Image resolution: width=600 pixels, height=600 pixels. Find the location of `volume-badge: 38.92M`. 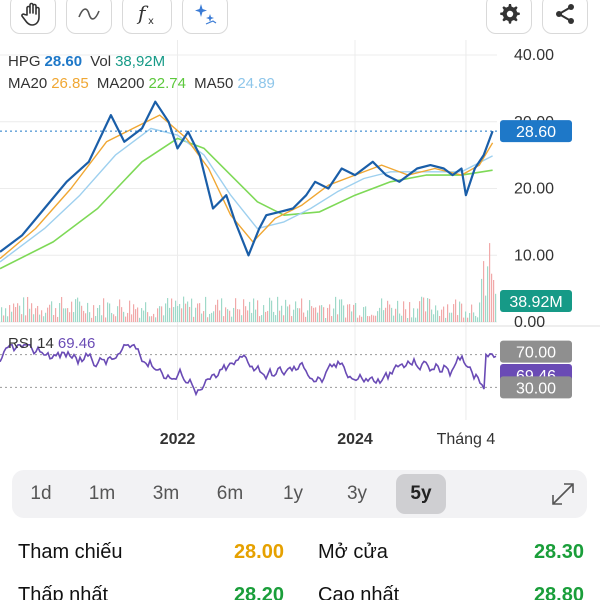

volume-badge: 38.92M is located at coordinates (535, 302).